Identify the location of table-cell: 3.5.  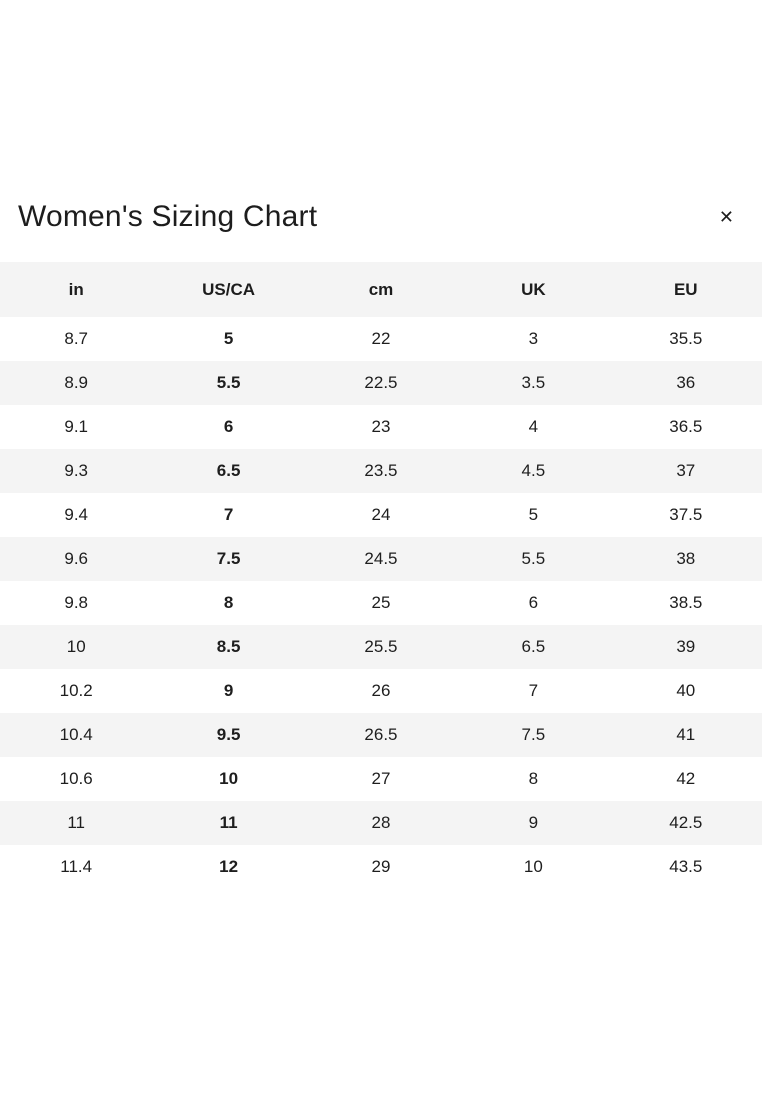
(533, 382).